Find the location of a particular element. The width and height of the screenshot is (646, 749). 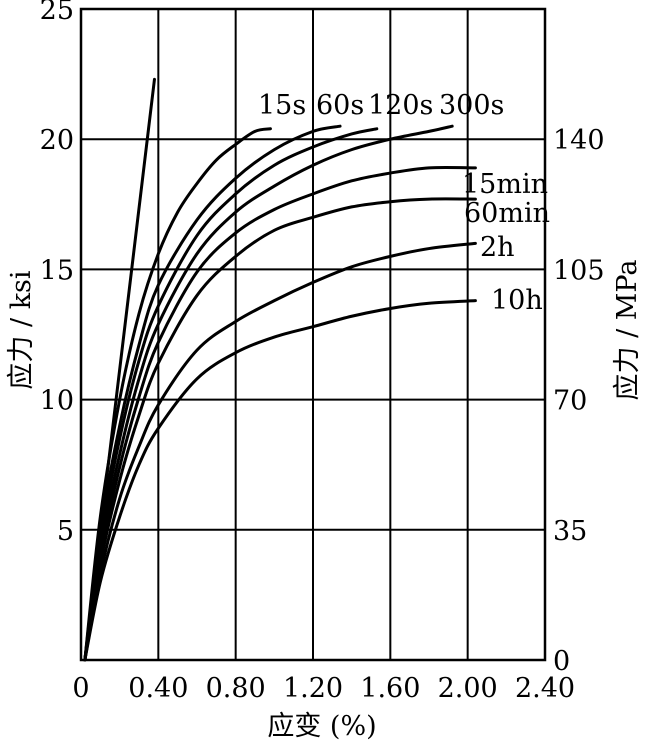

y-left-tick-label: 15 is located at coordinates (57, 270).